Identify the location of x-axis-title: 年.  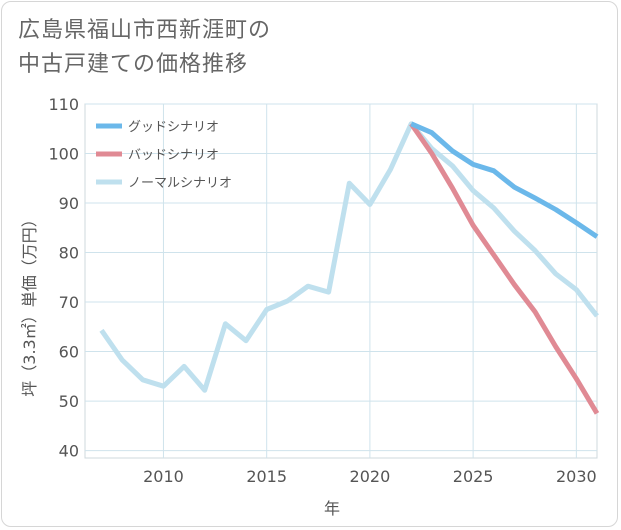
(332, 508).